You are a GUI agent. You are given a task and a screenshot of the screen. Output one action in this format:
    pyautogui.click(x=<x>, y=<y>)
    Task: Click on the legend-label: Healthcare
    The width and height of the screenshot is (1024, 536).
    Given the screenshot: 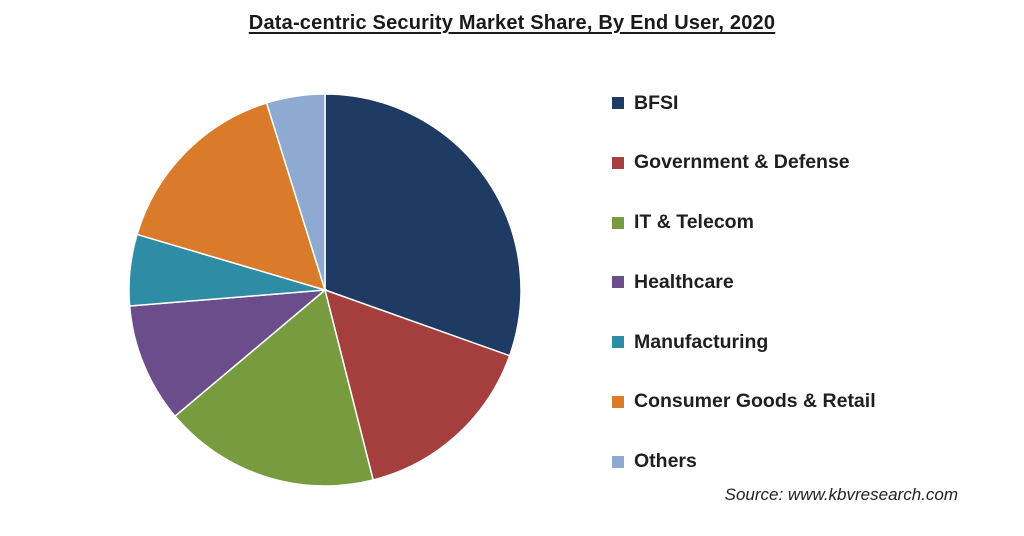 What is the action you would take?
    pyautogui.click(x=684, y=281)
    